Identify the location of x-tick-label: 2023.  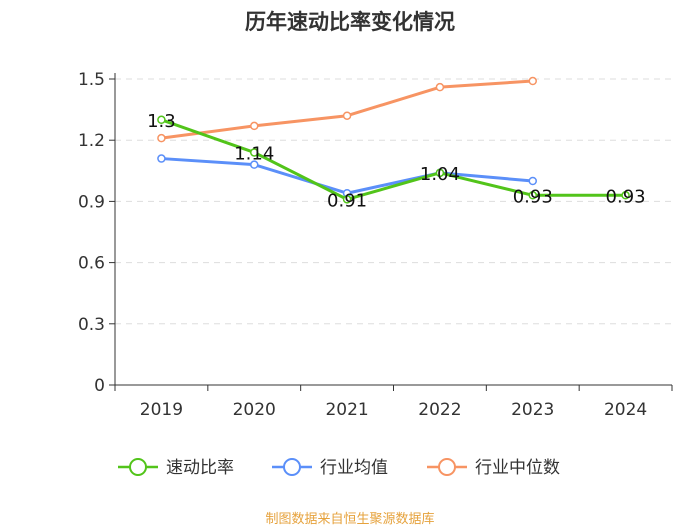
(532, 410).